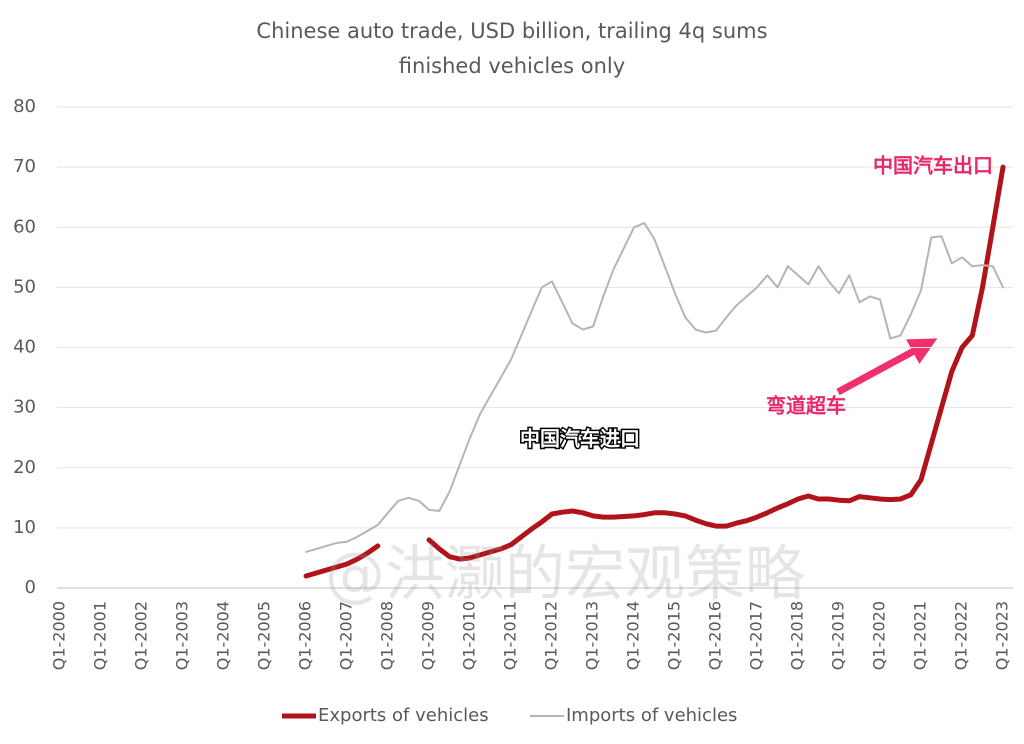  What do you see at coordinates (879, 635) in the screenshot?
I see `x-tick-label: Q1-2020` at bounding box center [879, 635].